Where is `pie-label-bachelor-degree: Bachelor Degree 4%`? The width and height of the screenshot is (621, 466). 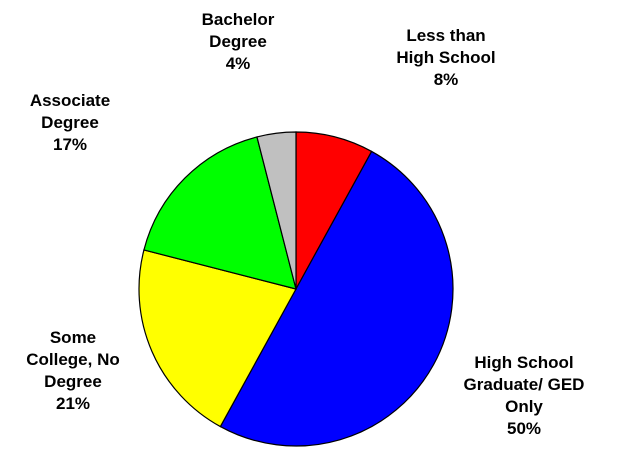
pie-label-bachelor-degree: Bachelor Degree 4% is located at coordinates (238, 41).